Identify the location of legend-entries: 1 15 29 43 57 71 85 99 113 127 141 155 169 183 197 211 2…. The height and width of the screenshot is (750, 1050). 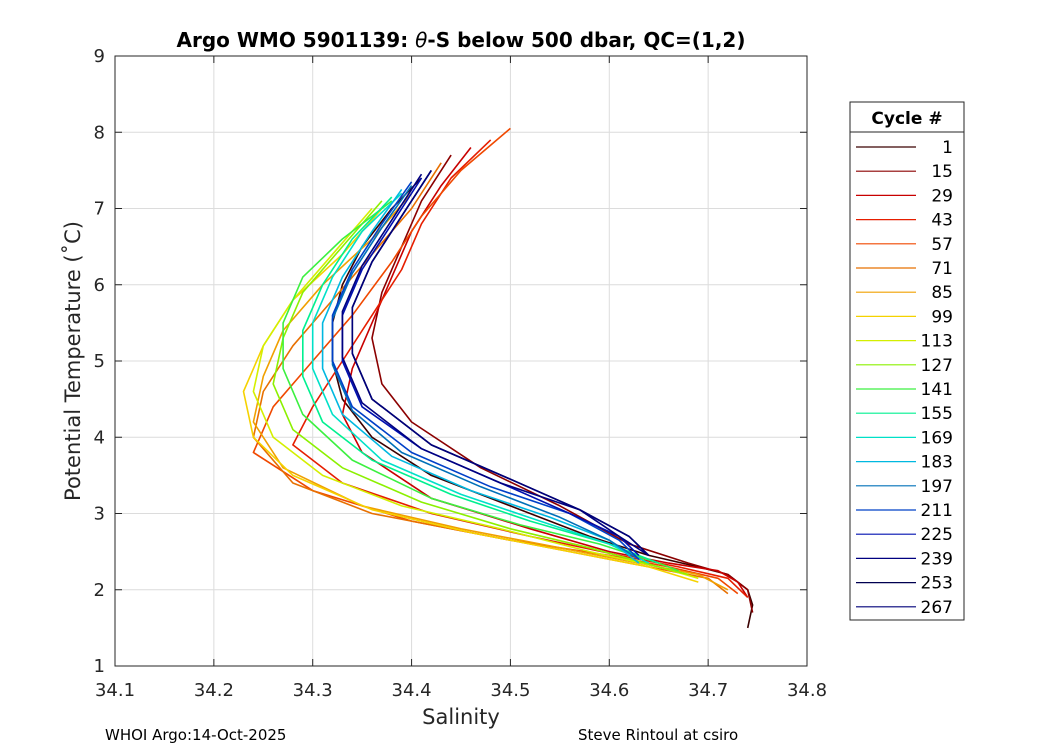
(904, 378).